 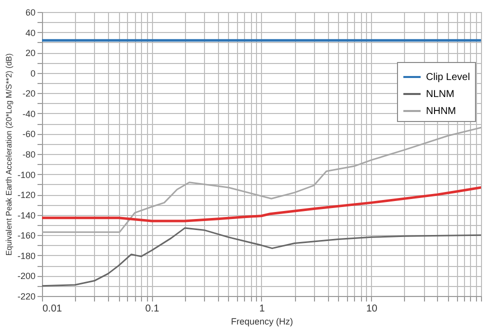 What do you see at coordinates (29, 113) in the screenshot?
I see `y-tick-label: -40` at bounding box center [29, 113].